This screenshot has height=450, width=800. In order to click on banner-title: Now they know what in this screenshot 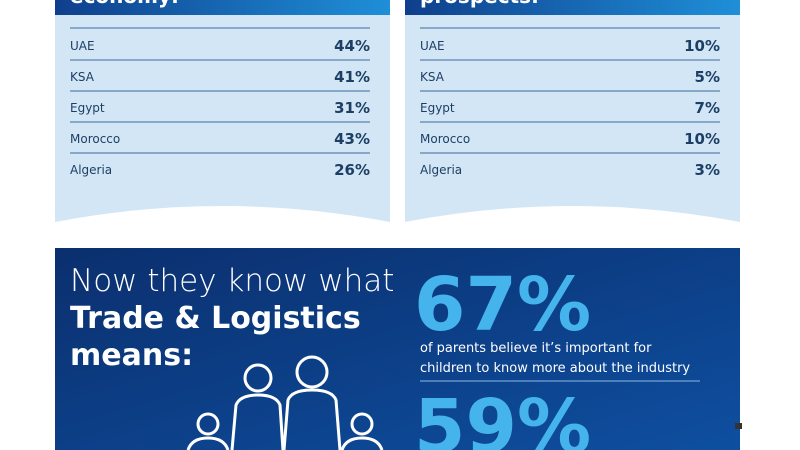, I will do `click(232, 281)`.